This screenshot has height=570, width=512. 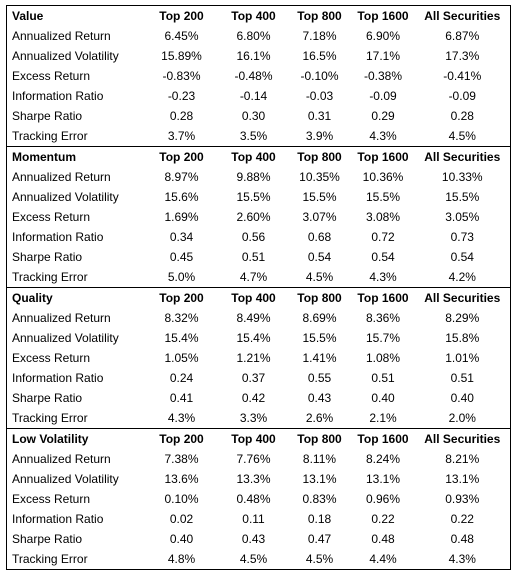 I want to click on metric-value: 0.31, so click(x=319, y=116).